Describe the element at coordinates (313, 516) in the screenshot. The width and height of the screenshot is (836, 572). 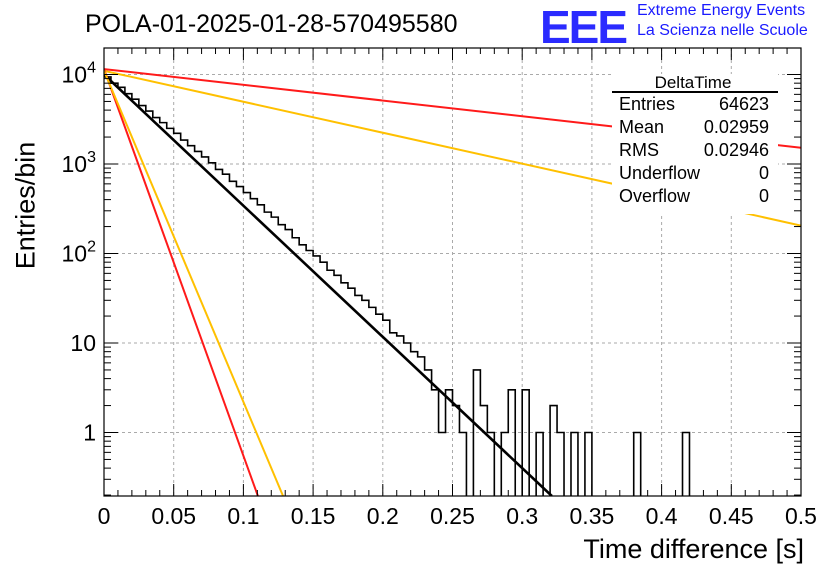
I see `x-tick-label: 0.15` at that location.